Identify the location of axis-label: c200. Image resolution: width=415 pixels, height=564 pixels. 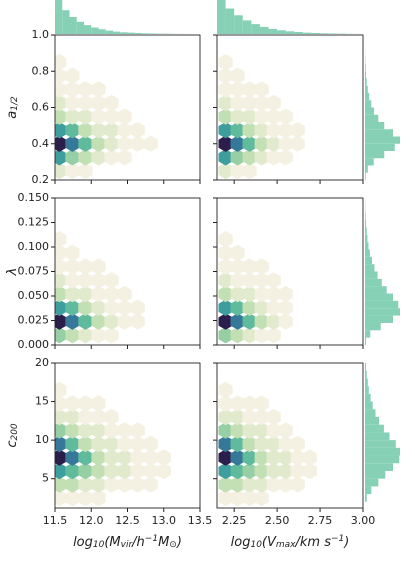
(12, 435).